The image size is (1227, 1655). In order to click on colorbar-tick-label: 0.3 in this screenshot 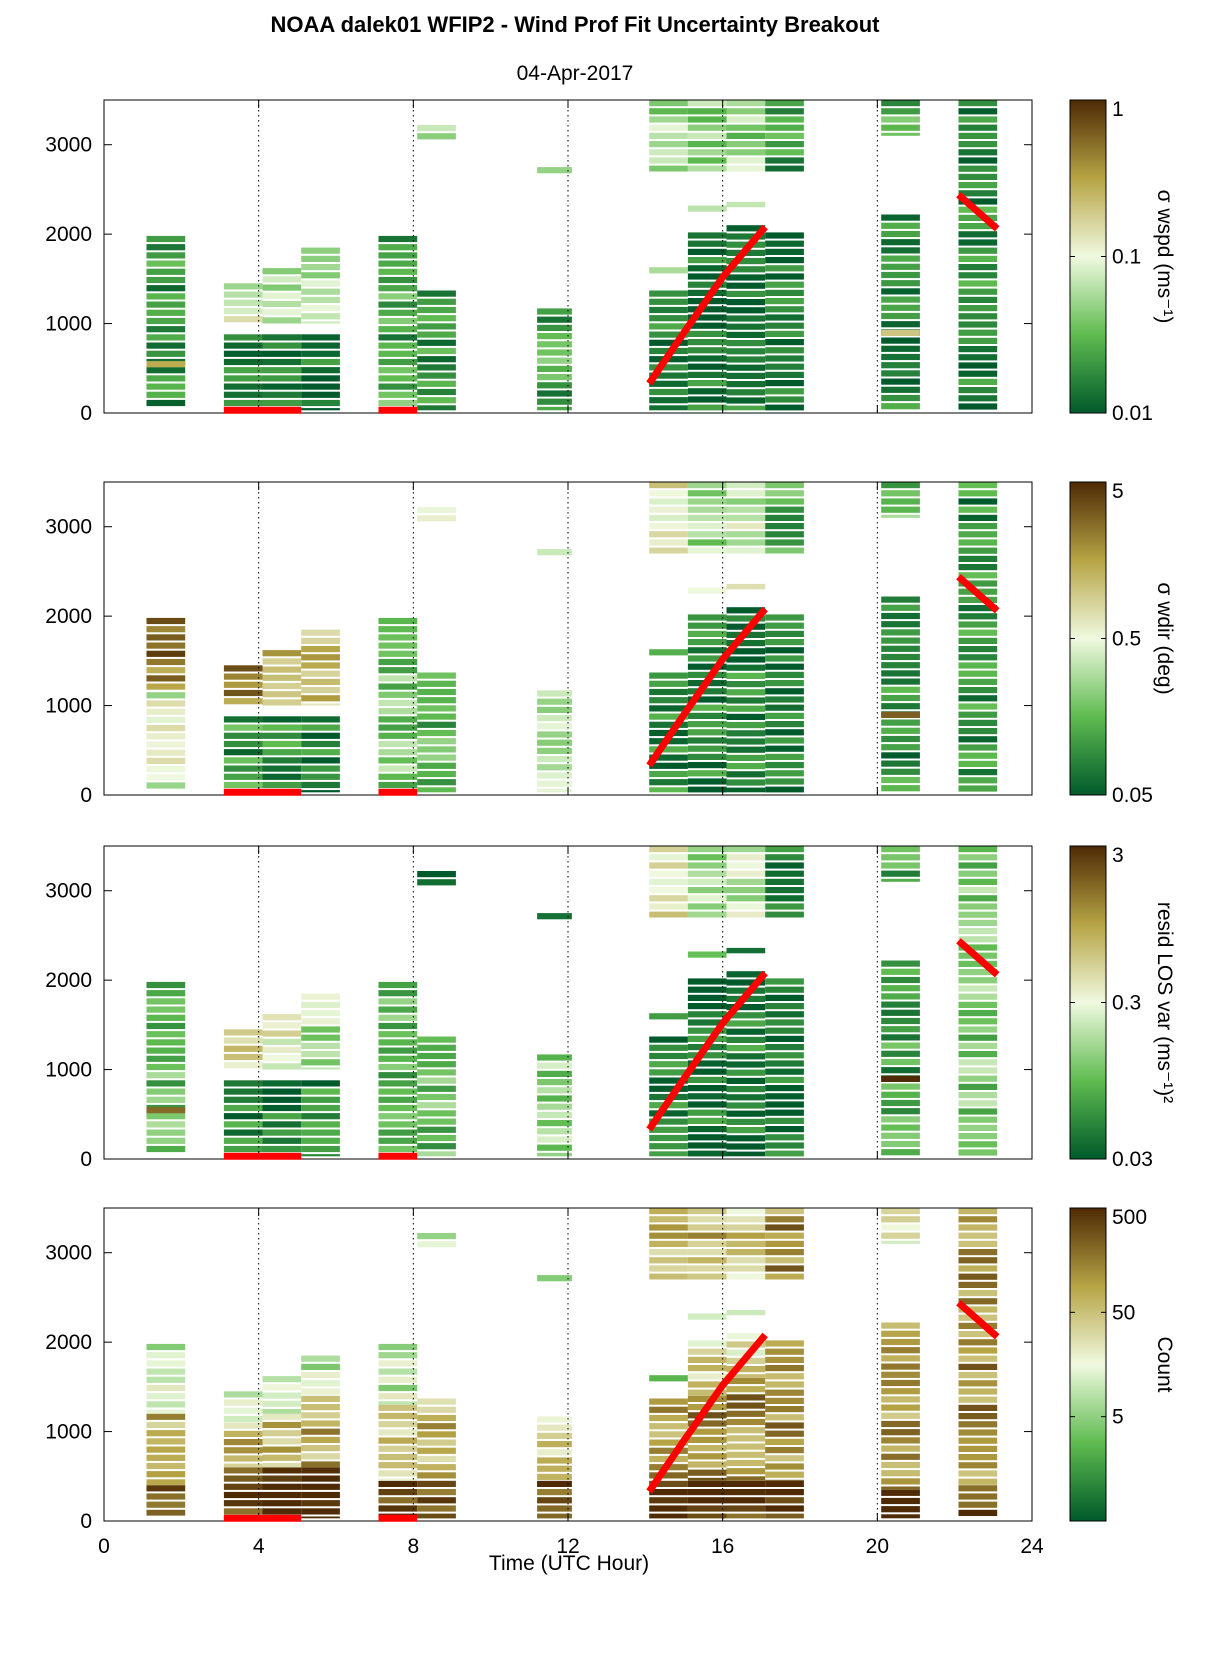, I will do `click(1126, 1003)`.